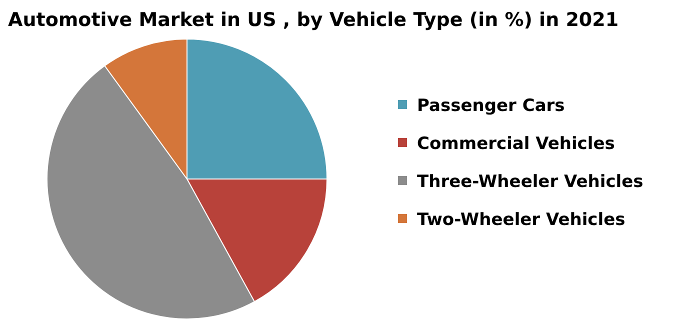 This screenshot has width=674, height=330. I want to click on legend-label: Two-Wheeler Vehicles, so click(521, 220).